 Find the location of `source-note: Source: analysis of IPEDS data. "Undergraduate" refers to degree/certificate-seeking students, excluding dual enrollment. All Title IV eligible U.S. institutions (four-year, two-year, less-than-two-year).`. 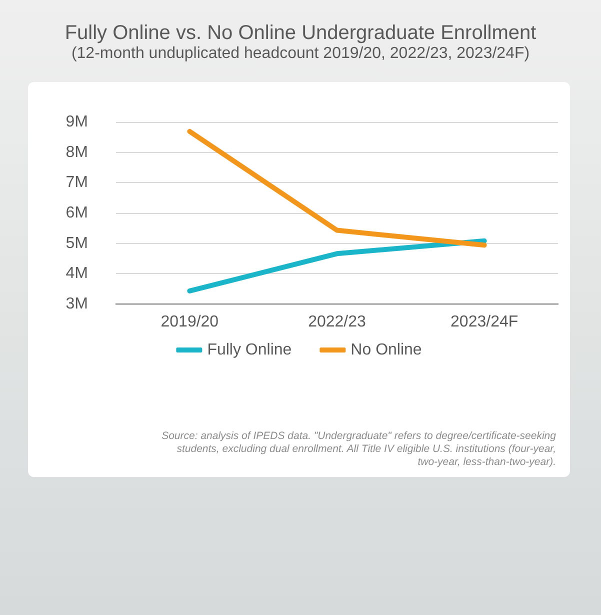

source-note: Source: analysis of IPEDS data. "Undergraduate" refers to degree/certificate-seeking students, excluding dual enrollment. All Title IV eligible U.S. institutions (four-year, two-year, less-than-two-year). is located at coordinates (358, 449).